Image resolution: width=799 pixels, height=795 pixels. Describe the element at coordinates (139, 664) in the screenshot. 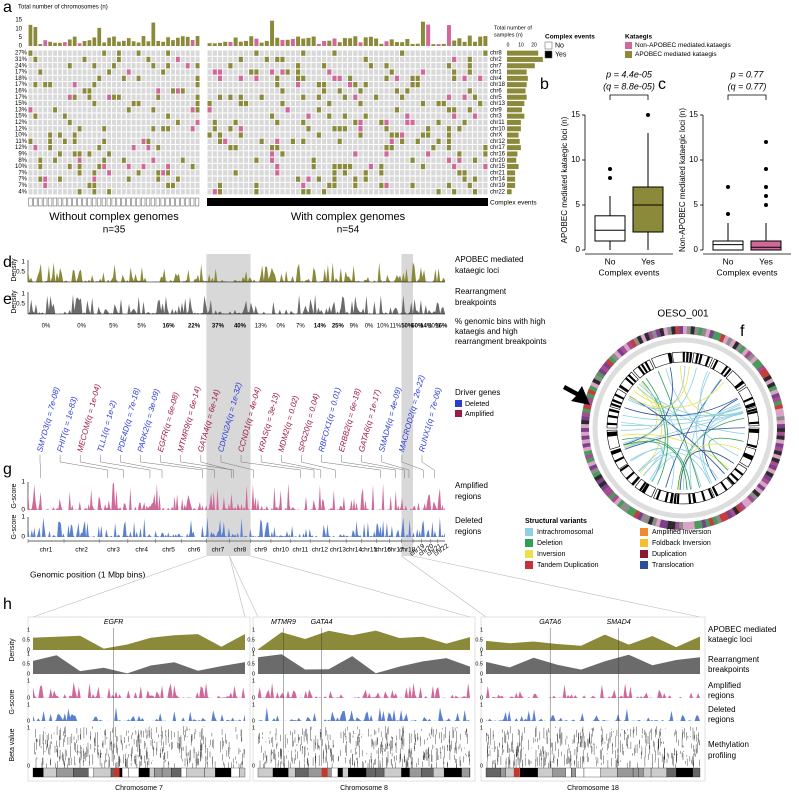

I see `density-area` at that location.